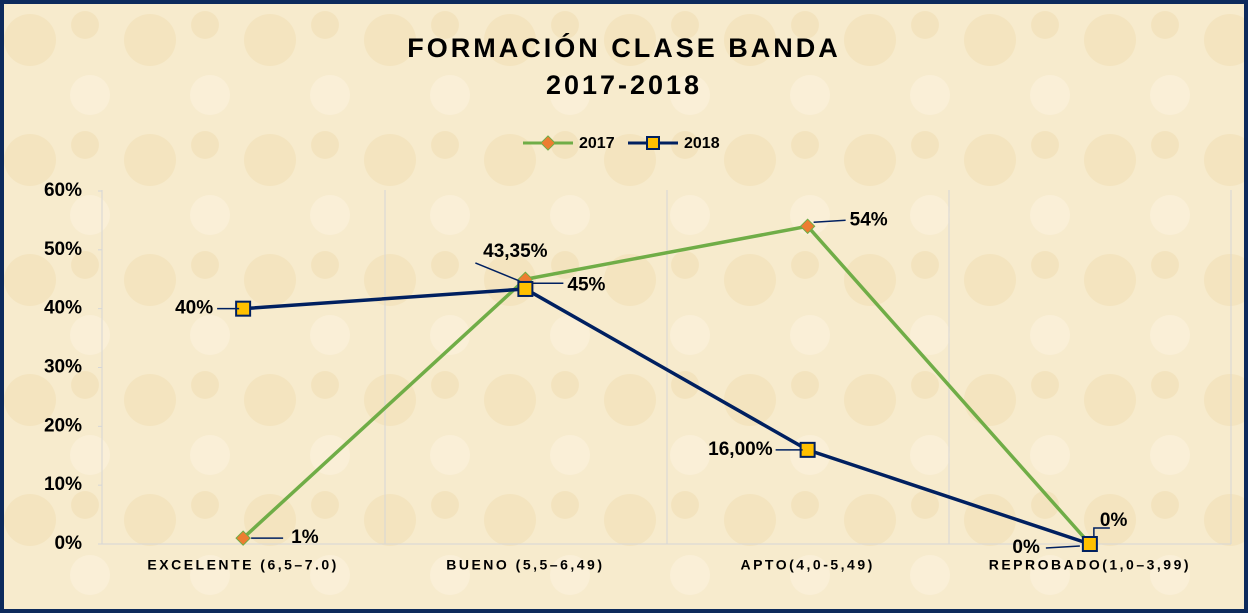  I want to click on y-tick-label: 10%, so click(63, 484).